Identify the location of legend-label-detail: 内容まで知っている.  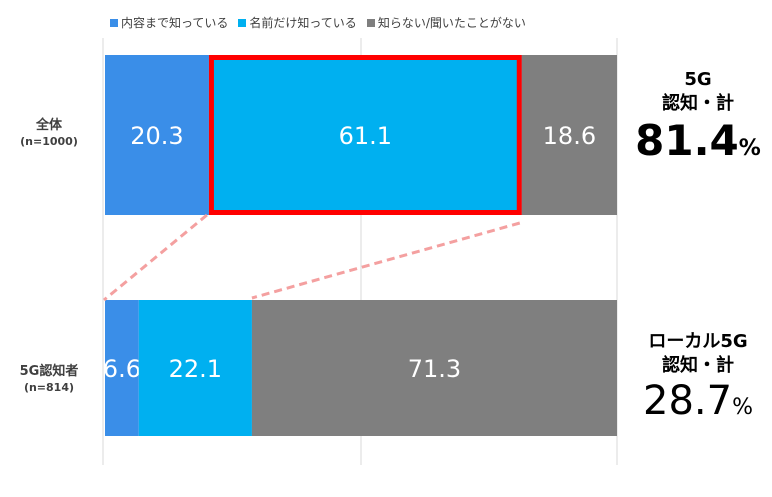
(175, 23).